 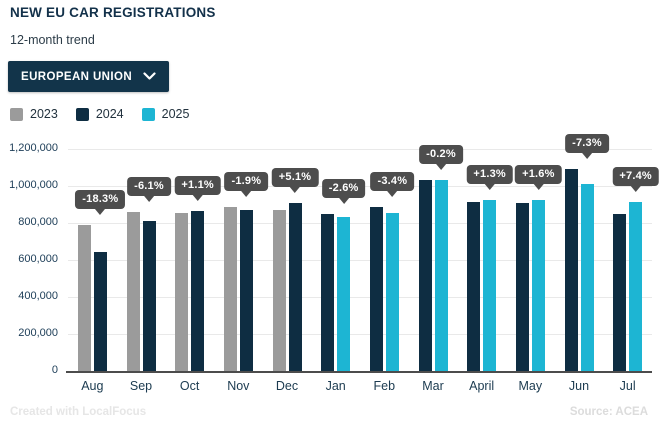 What do you see at coordinates (175, 114) in the screenshot?
I see `legend-label: 2025` at bounding box center [175, 114].